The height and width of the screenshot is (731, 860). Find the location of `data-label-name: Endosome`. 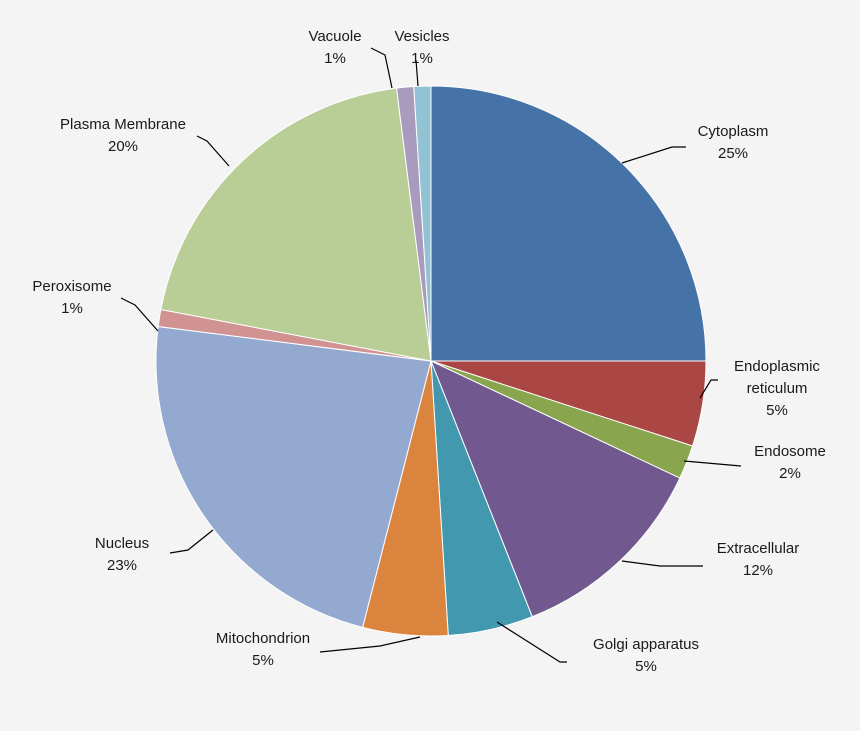

data-label-name: Endosome is located at coordinates (790, 451).